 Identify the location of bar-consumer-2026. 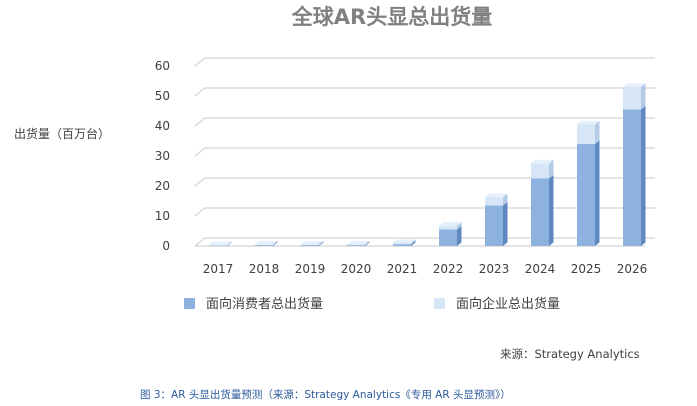
(634, 176).